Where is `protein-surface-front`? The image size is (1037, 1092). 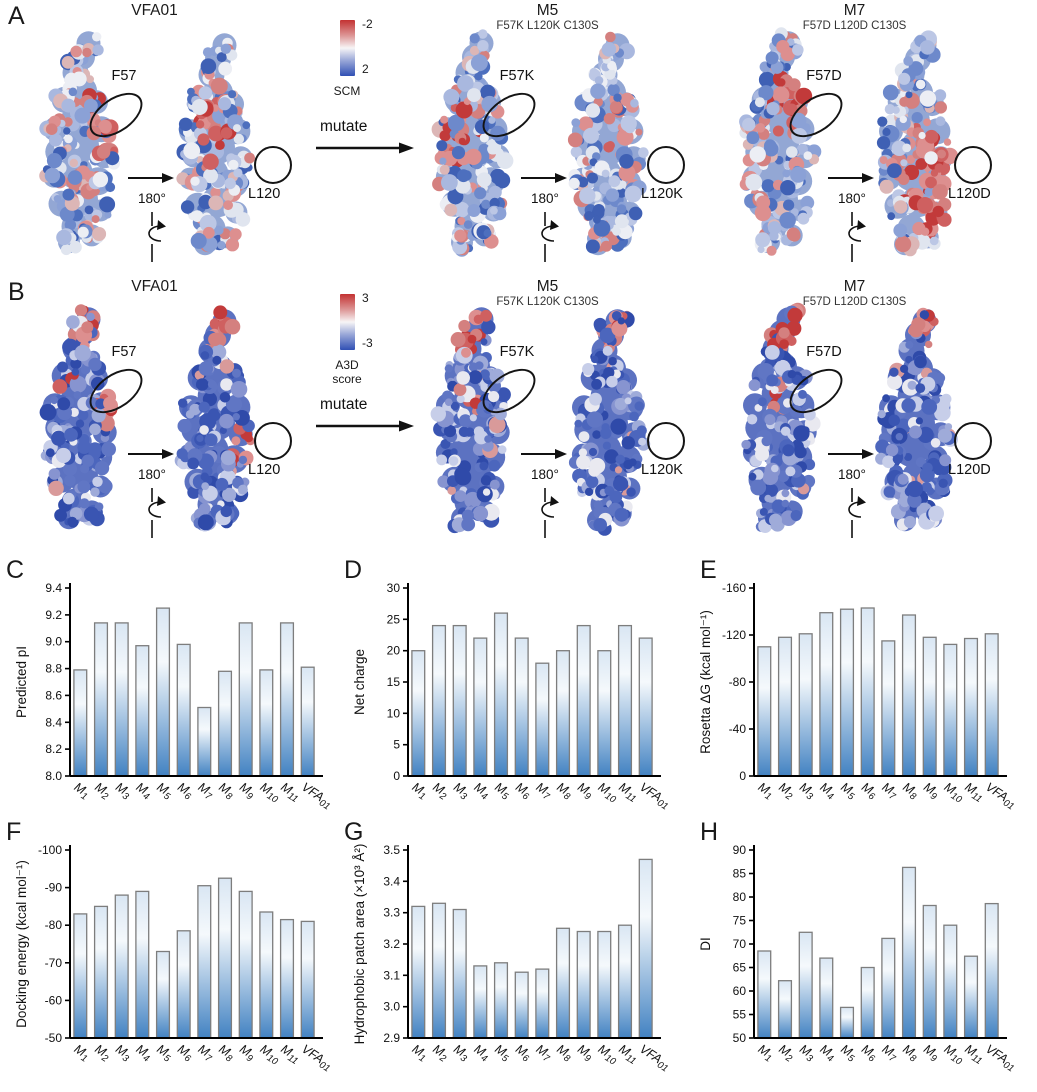
protein-surface-front is located at coordinates (472, 143).